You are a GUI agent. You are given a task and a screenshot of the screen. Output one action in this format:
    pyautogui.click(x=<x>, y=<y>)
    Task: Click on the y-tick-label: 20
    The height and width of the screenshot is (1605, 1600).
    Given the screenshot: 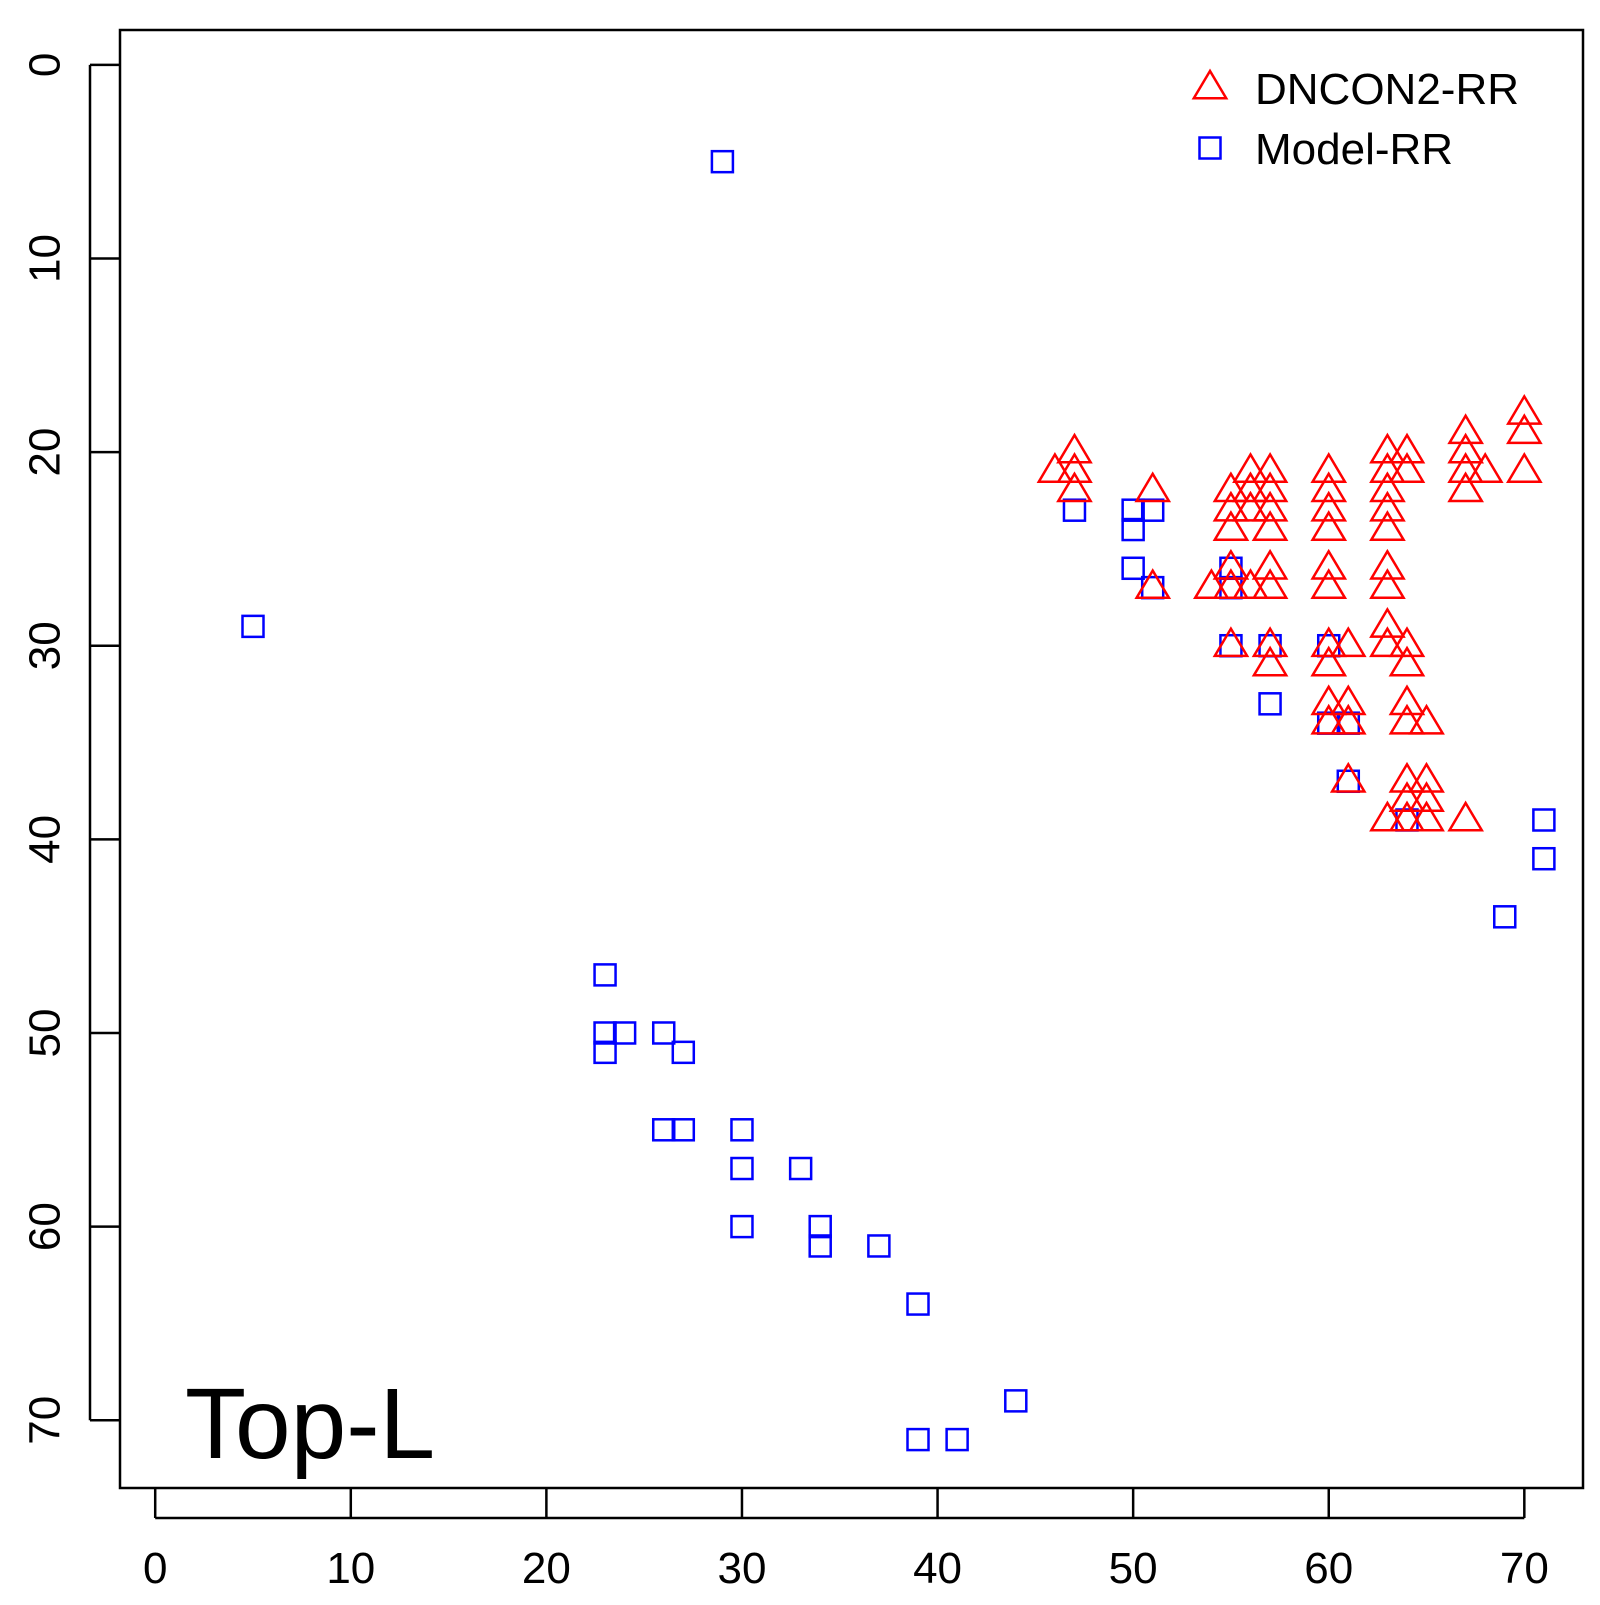 What is the action you would take?
    pyautogui.click(x=45, y=452)
    